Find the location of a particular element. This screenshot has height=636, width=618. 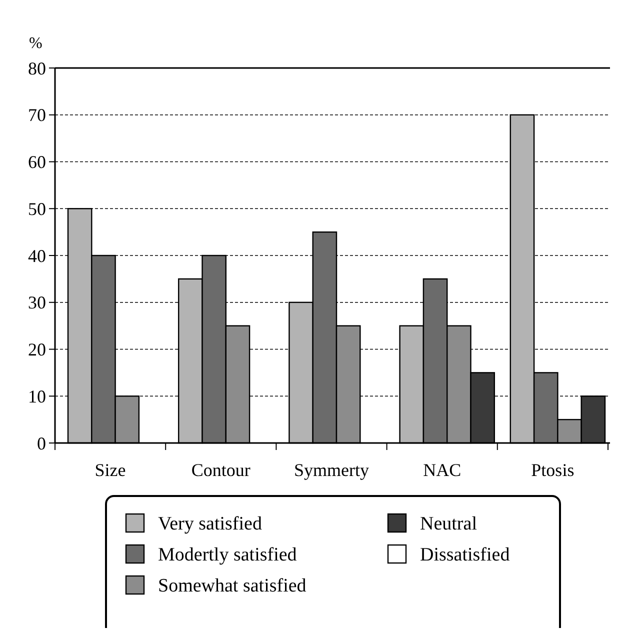

y-tick-label: 10 is located at coordinates (37, 396).